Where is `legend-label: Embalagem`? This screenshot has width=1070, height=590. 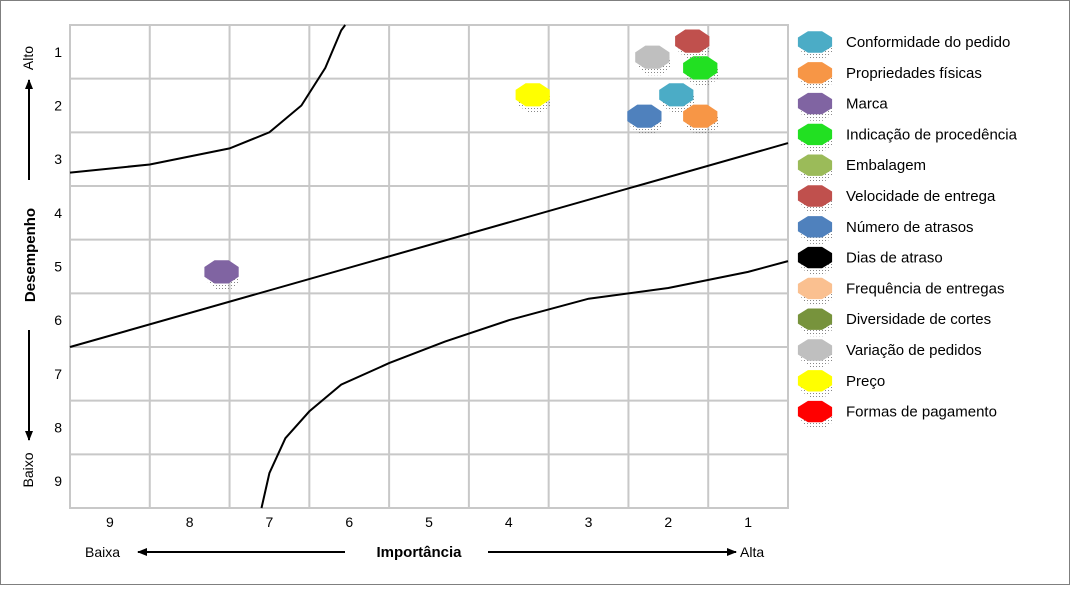
legend-label: Embalagem is located at coordinates (886, 165).